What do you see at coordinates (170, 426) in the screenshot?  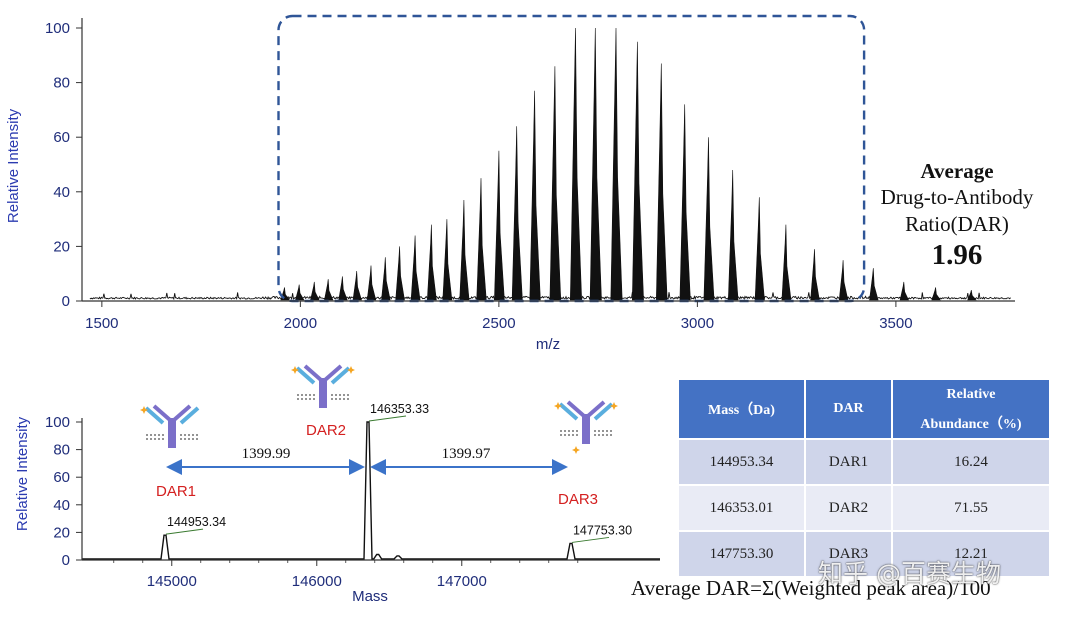 I see `antibody-icon-dar1` at bounding box center [170, 426].